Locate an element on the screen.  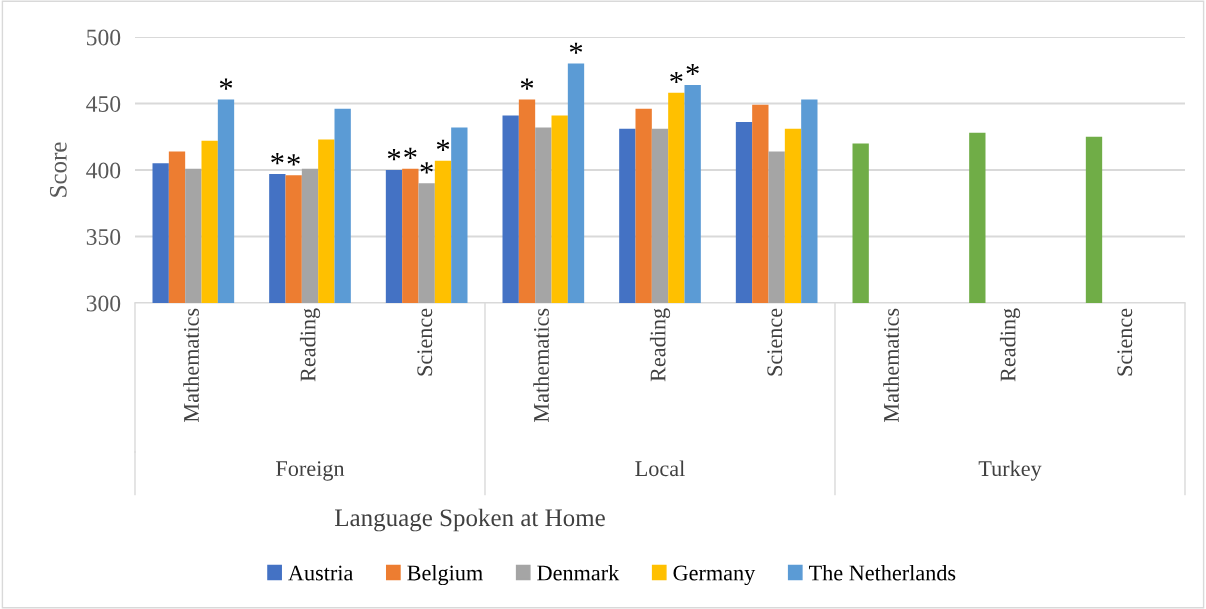
y-tick-label: 300 is located at coordinates (103, 303).